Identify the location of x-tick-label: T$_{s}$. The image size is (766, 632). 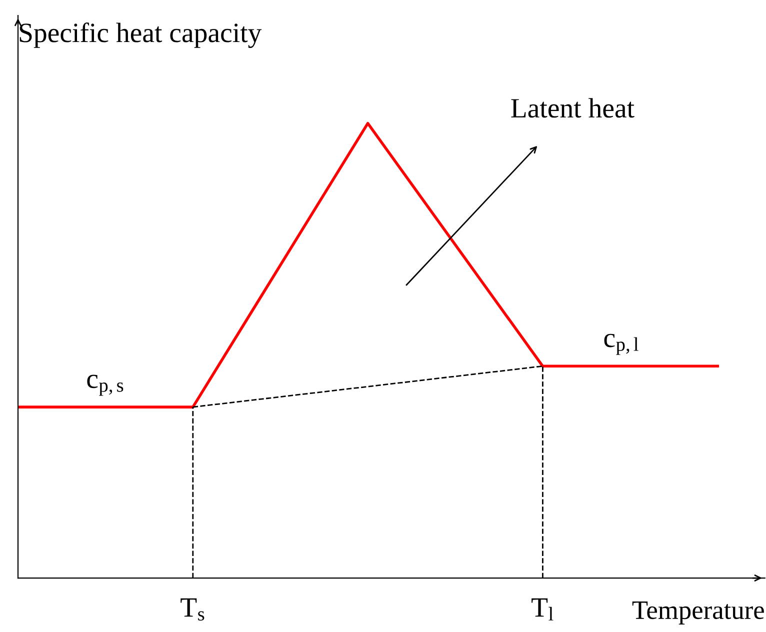
(192, 609).